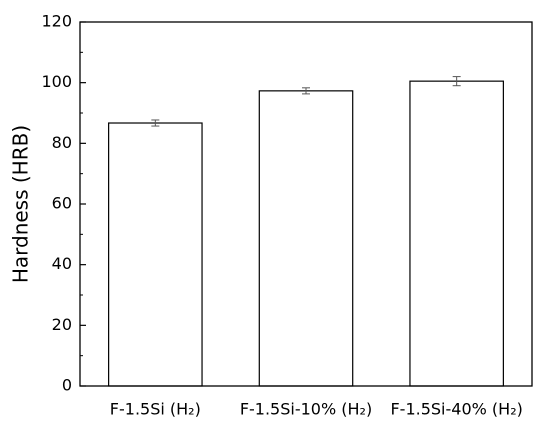  I want to click on x-tick-label: F-1.5Si (H₂), so click(155, 409).